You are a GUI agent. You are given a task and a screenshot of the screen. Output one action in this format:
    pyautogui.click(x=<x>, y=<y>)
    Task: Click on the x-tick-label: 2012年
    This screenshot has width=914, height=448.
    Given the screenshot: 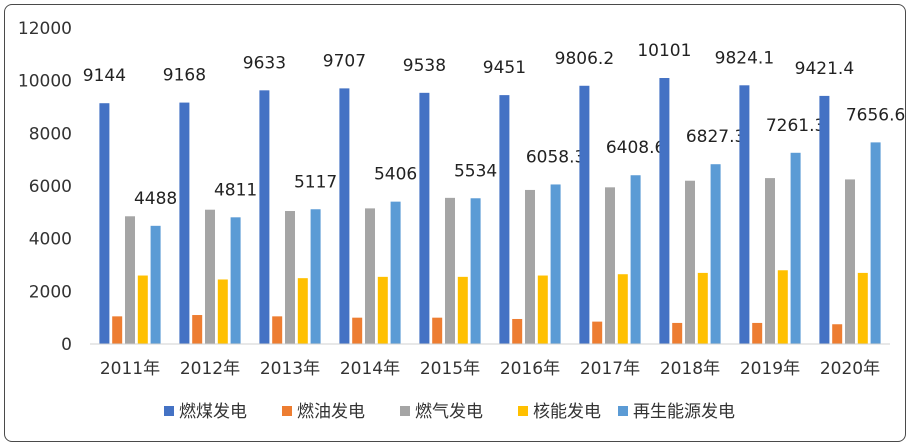 What is the action you would take?
    pyautogui.click(x=210, y=369)
    